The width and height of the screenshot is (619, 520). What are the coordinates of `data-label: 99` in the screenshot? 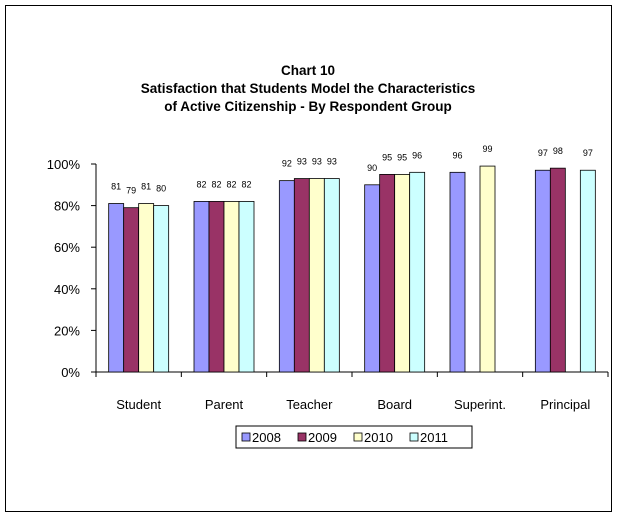 It's located at (487, 149).